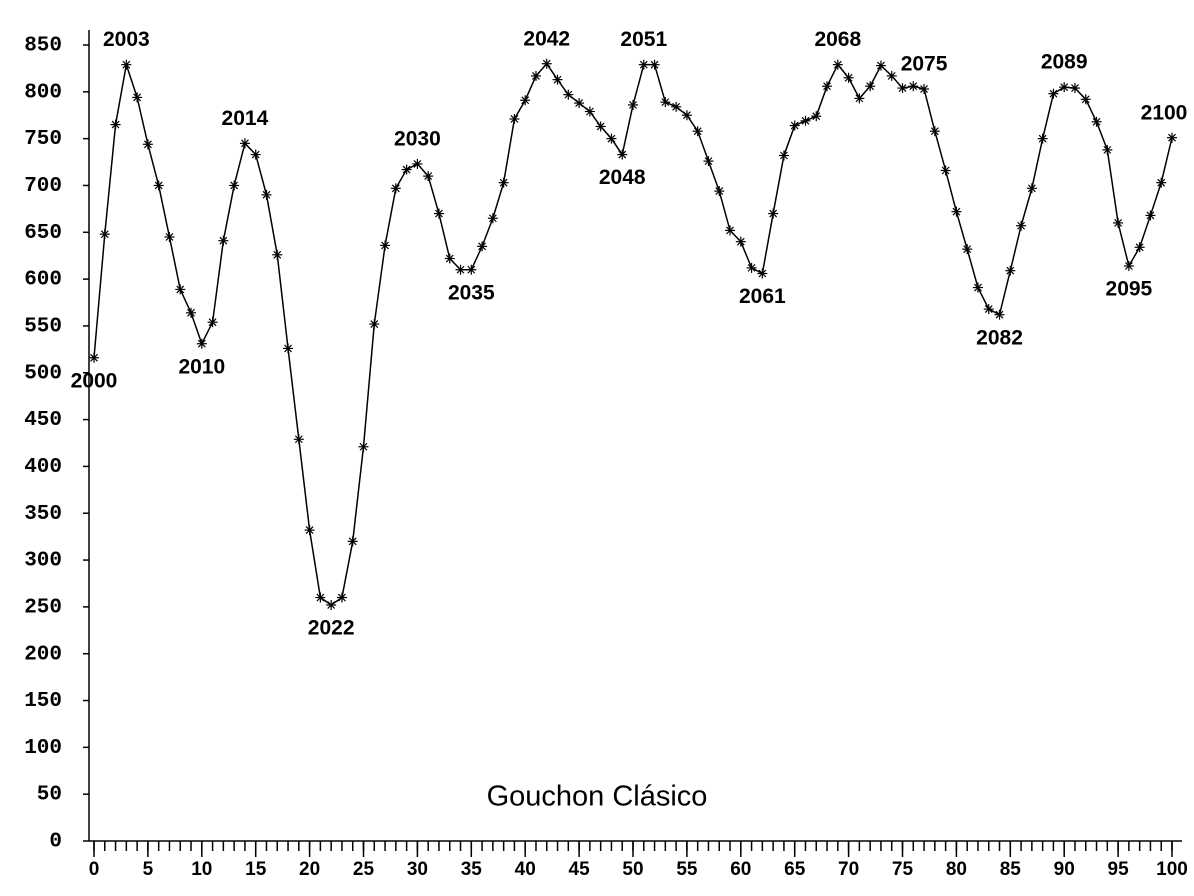  What do you see at coordinates (43, 654) in the screenshot?
I see `y-tick-label: 200` at bounding box center [43, 654].